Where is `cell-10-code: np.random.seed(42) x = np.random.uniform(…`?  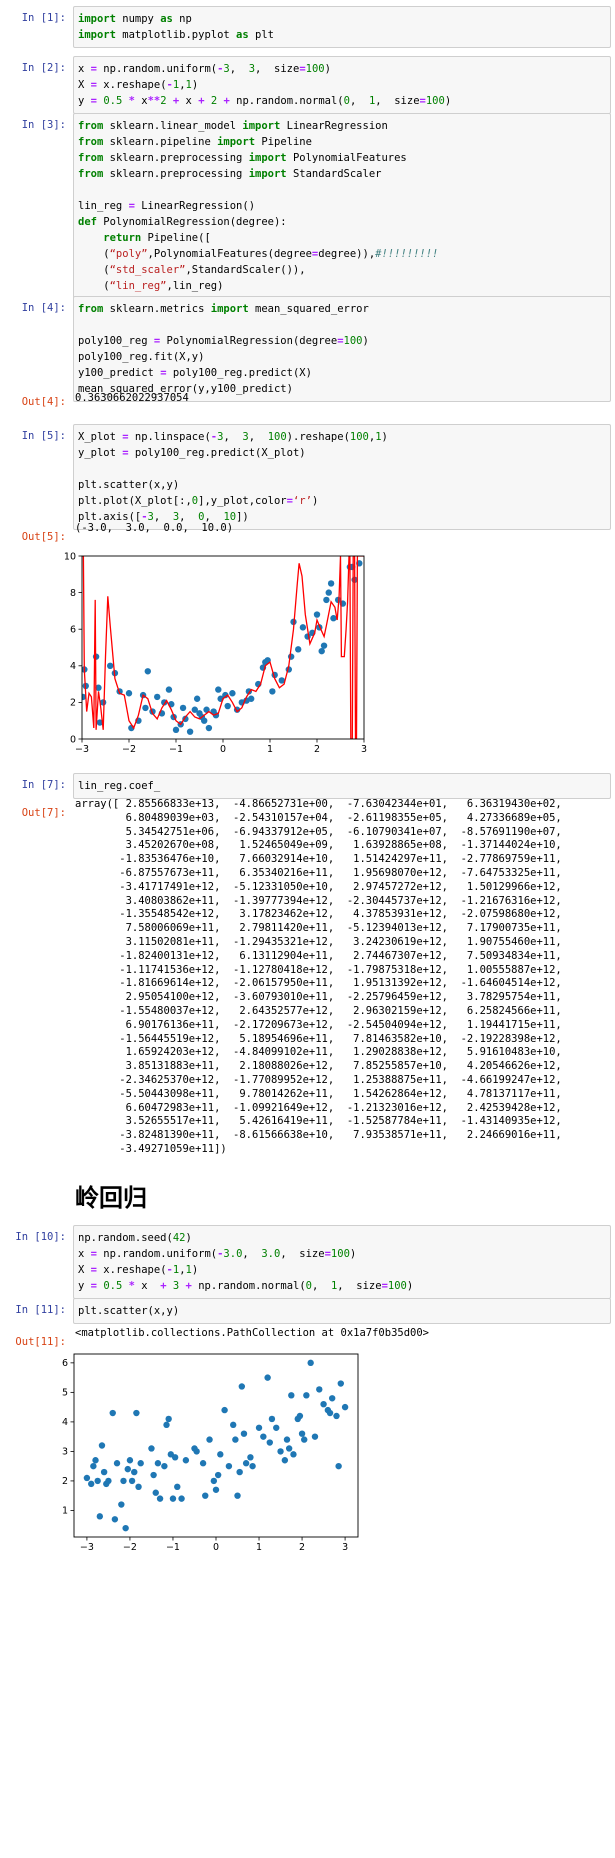 cell-10-code: np.random.seed(42) x = np.random.uniform(… is located at coordinates (342, 1262).